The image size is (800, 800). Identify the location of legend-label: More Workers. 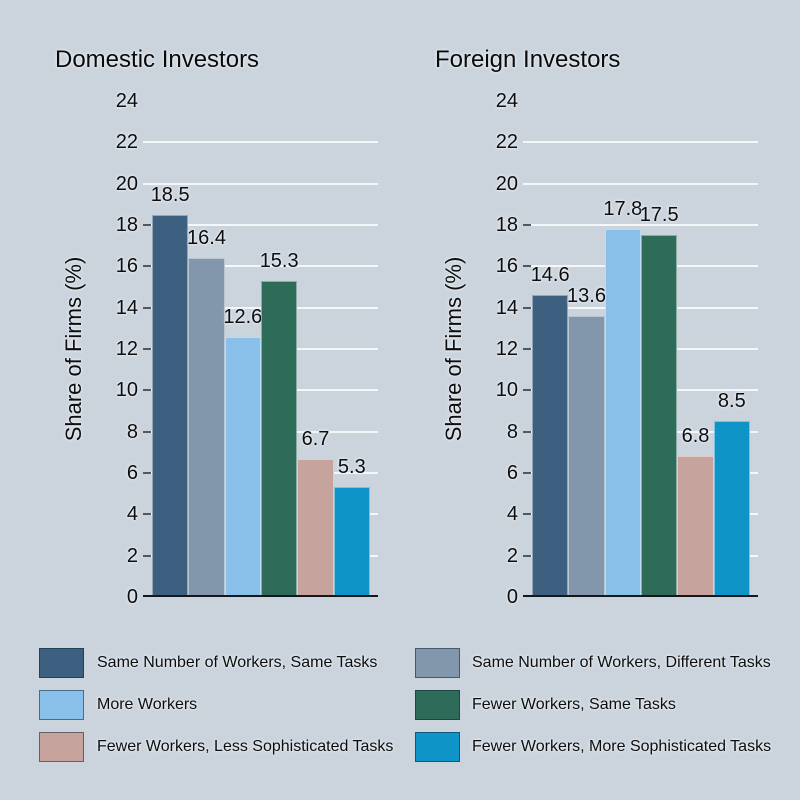
(147, 704).